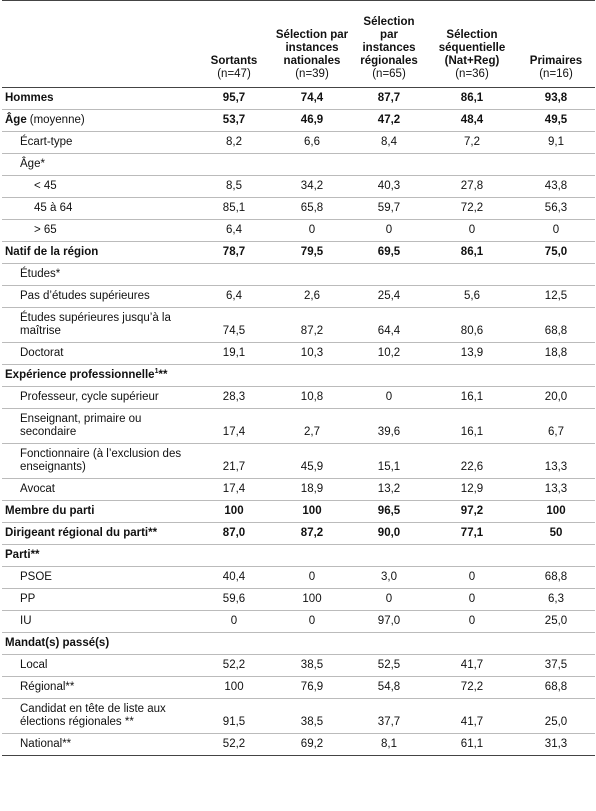  Describe the element at coordinates (472, 489) in the screenshot. I see `value-cell: 12,9` at that location.